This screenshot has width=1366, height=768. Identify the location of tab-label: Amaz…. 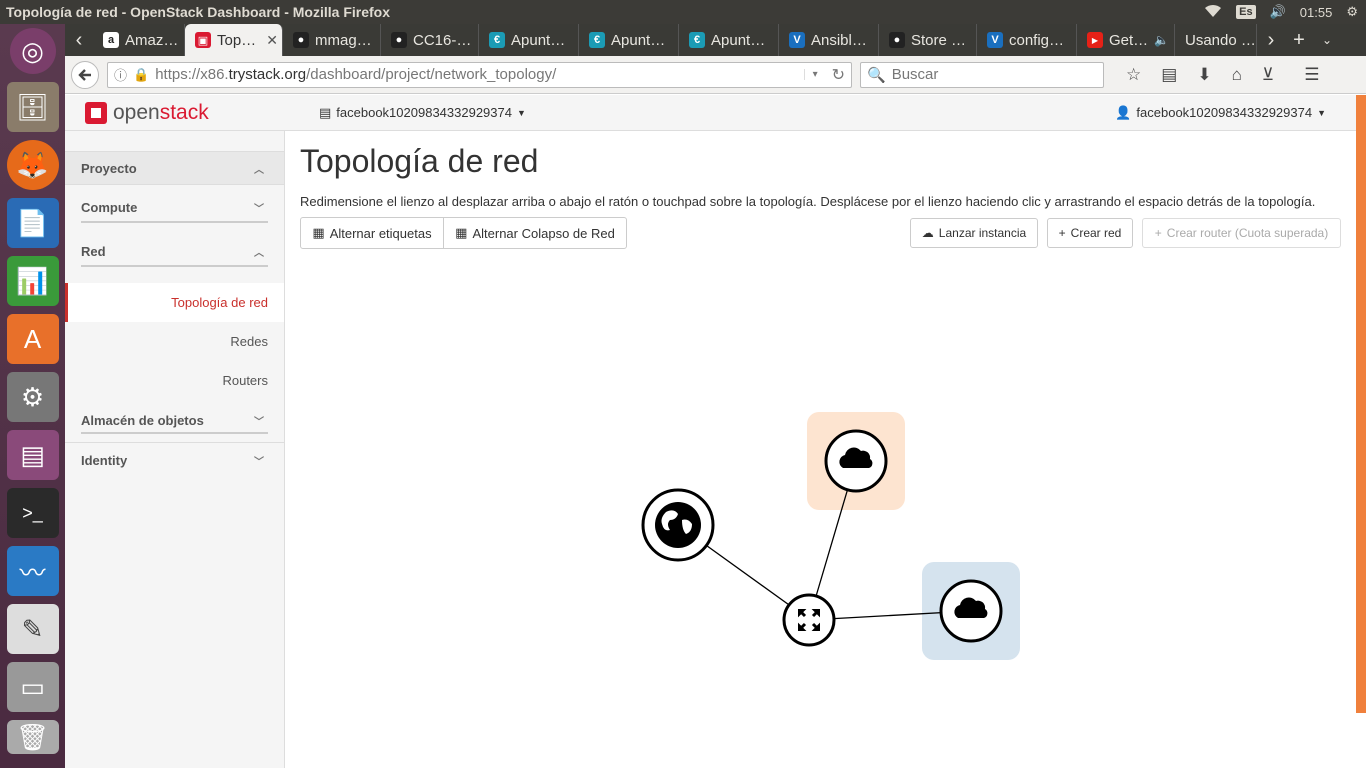
(152, 40).